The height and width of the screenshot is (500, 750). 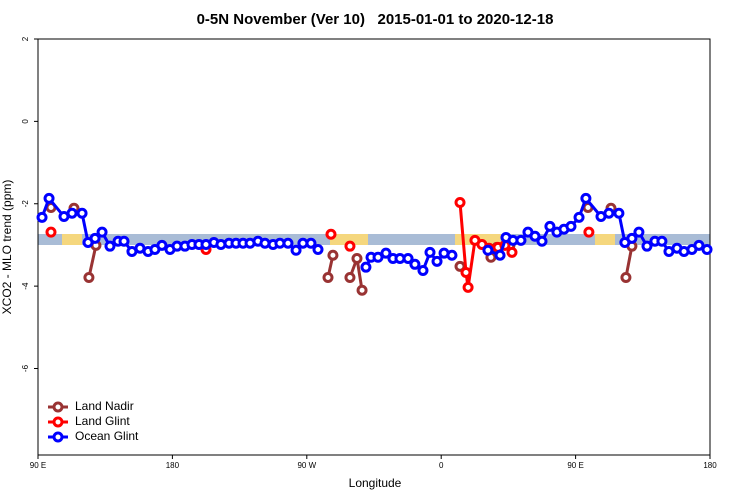 What do you see at coordinates (104, 406) in the screenshot?
I see `legend-label: Land Nadir` at bounding box center [104, 406].